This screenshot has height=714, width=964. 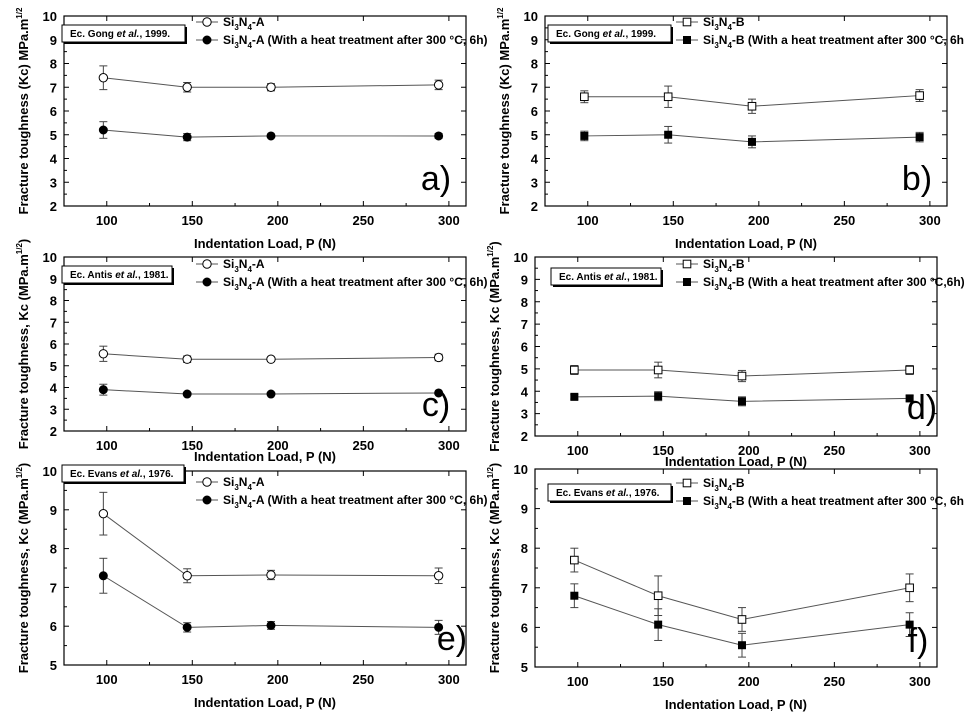 I want to click on panel-letter: f), so click(x=918, y=641).